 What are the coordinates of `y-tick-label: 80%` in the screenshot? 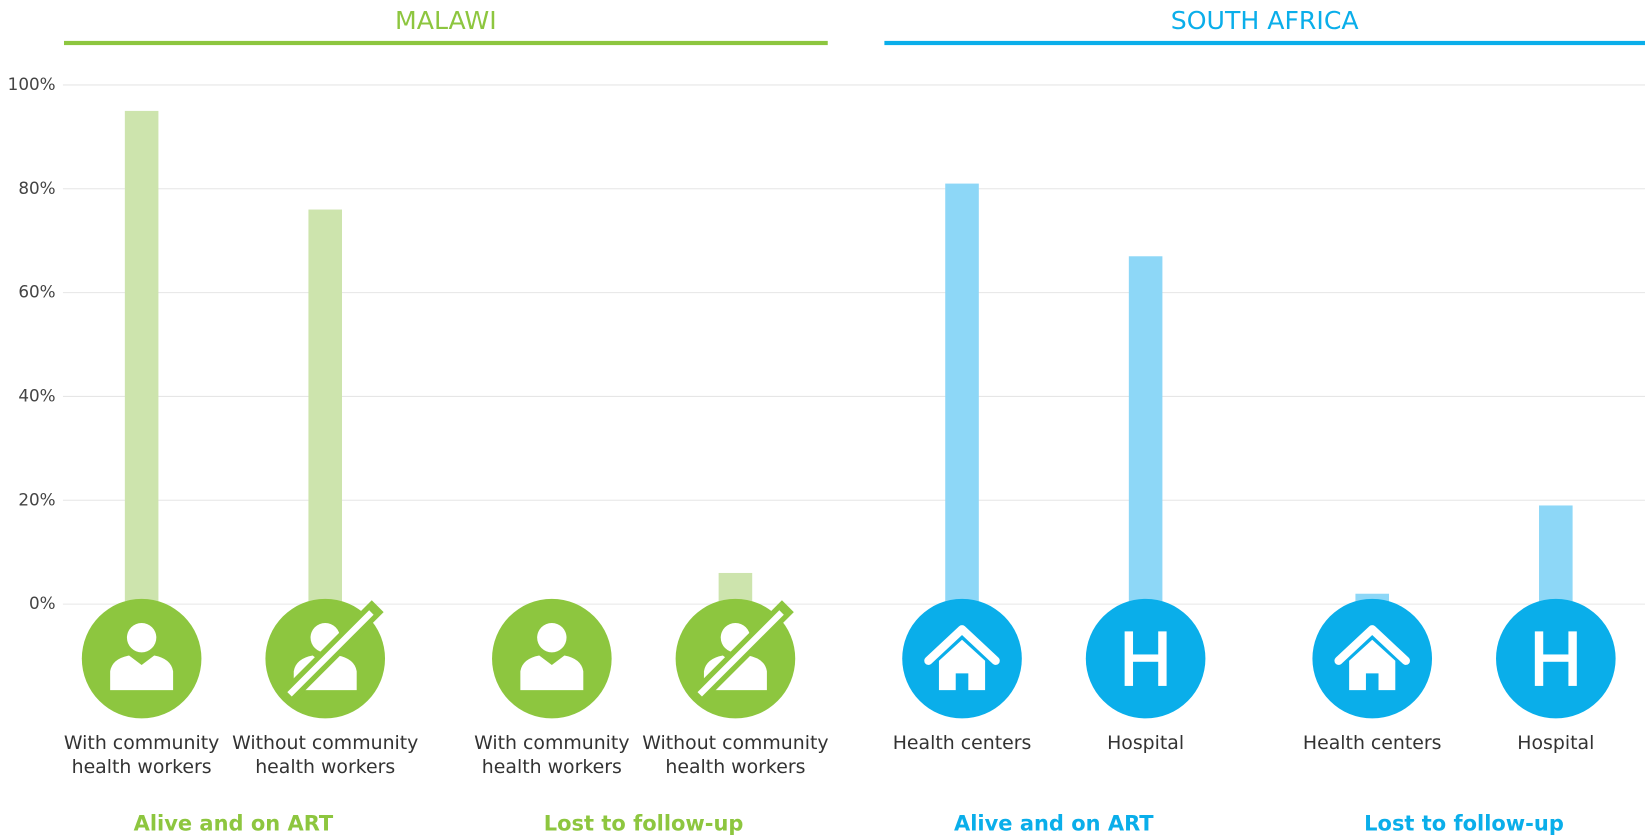 It's located at (36, 188).